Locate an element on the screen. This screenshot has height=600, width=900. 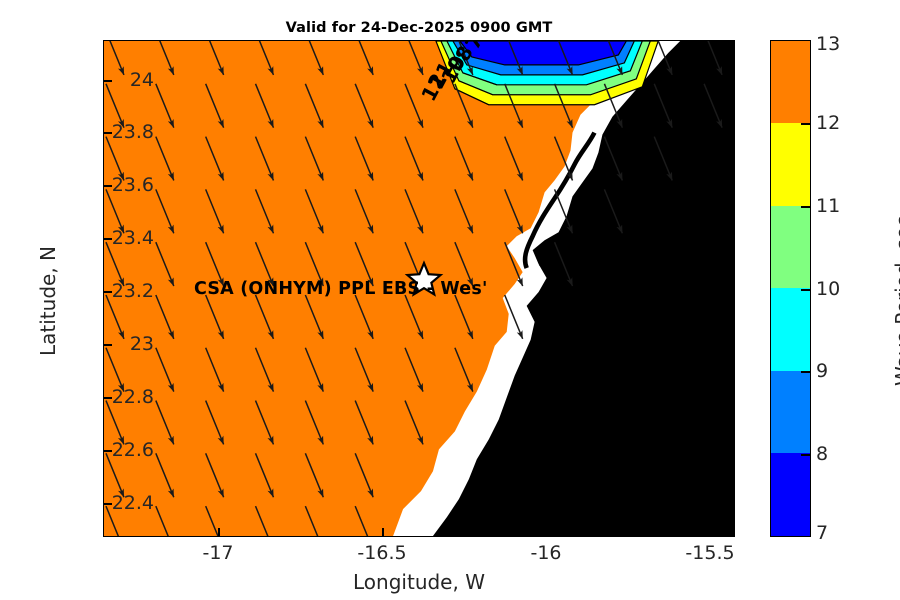
ytick-label-24: 24 is located at coordinates (141, 80).